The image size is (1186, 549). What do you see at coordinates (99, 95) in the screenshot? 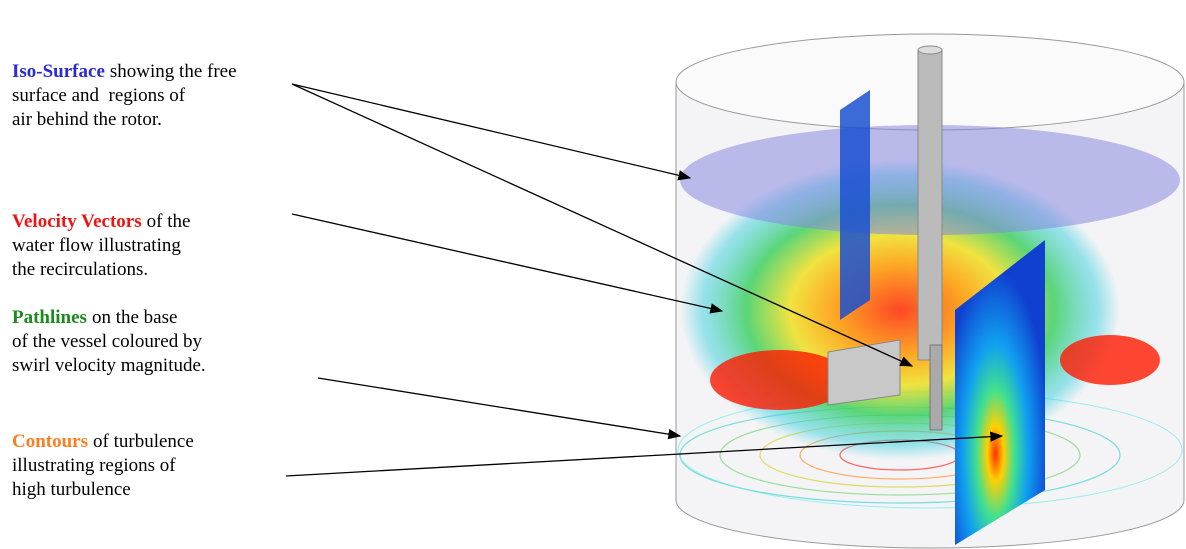
I see `text-line: surface and regions of` at bounding box center [99, 95].